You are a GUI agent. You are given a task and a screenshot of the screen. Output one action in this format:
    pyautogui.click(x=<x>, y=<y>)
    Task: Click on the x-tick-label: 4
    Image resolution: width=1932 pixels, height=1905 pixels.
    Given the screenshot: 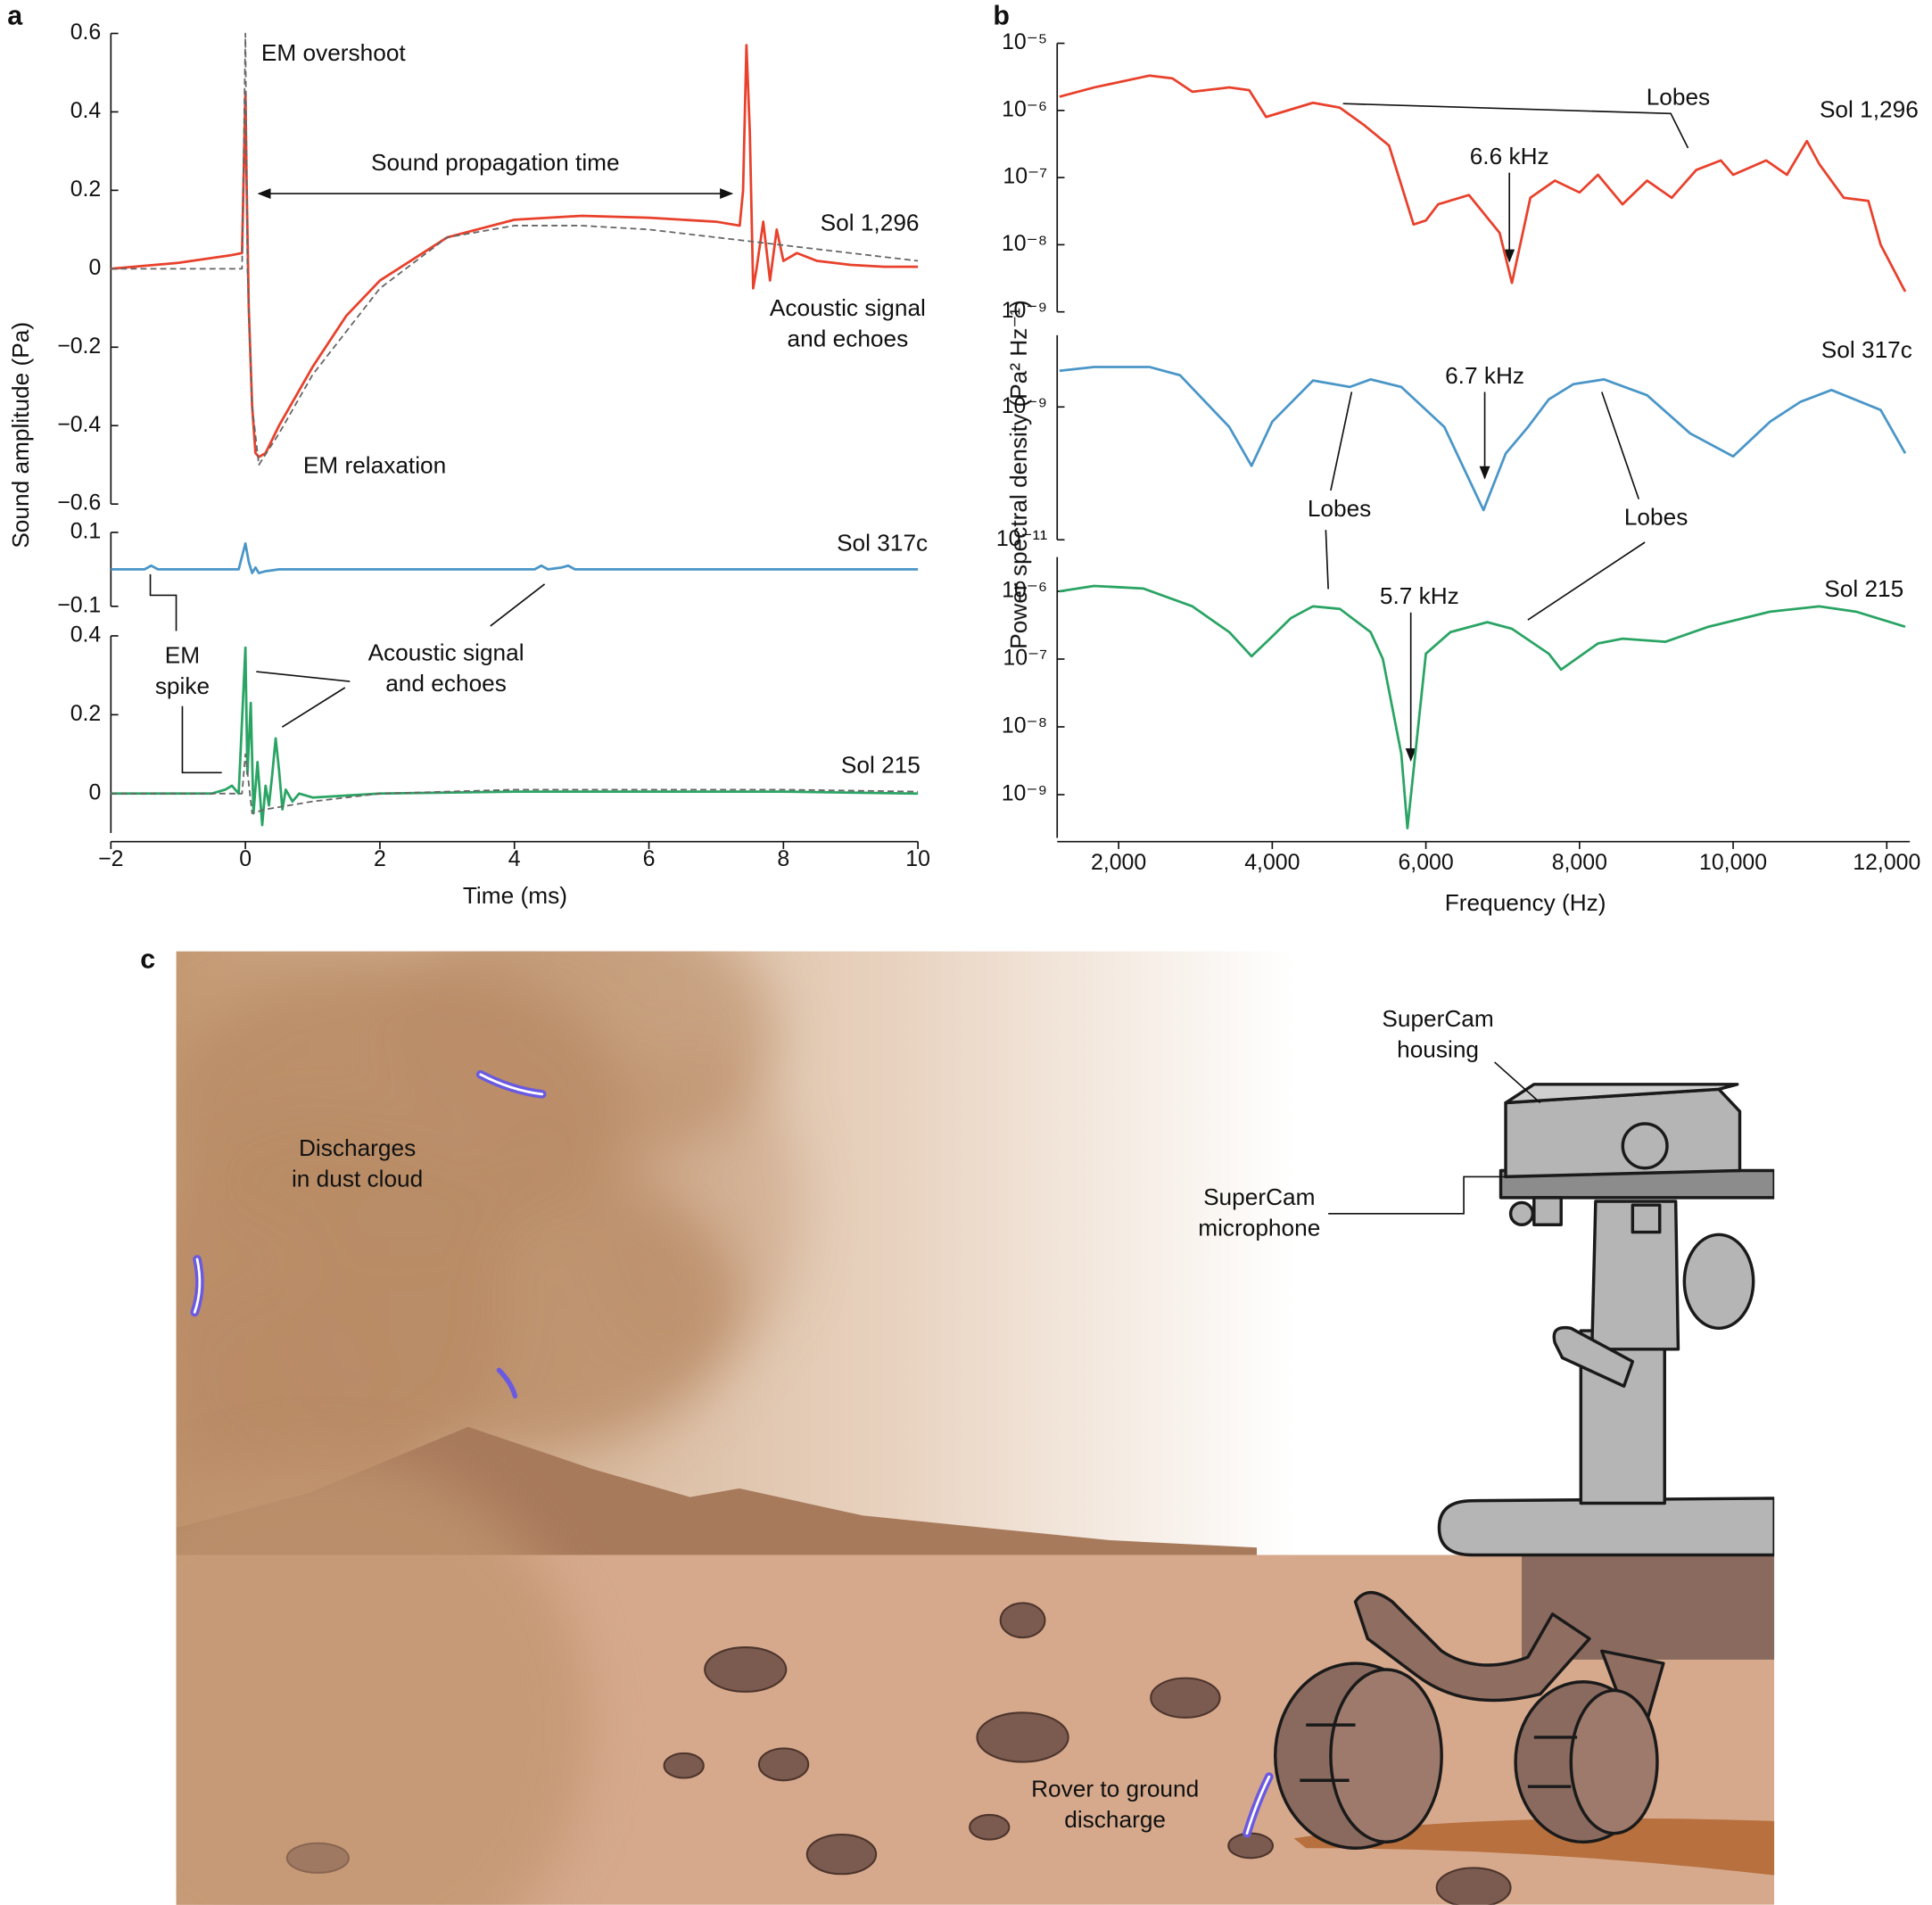 What is the action you would take?
    pyautogui.click(x=514, y=859)
    